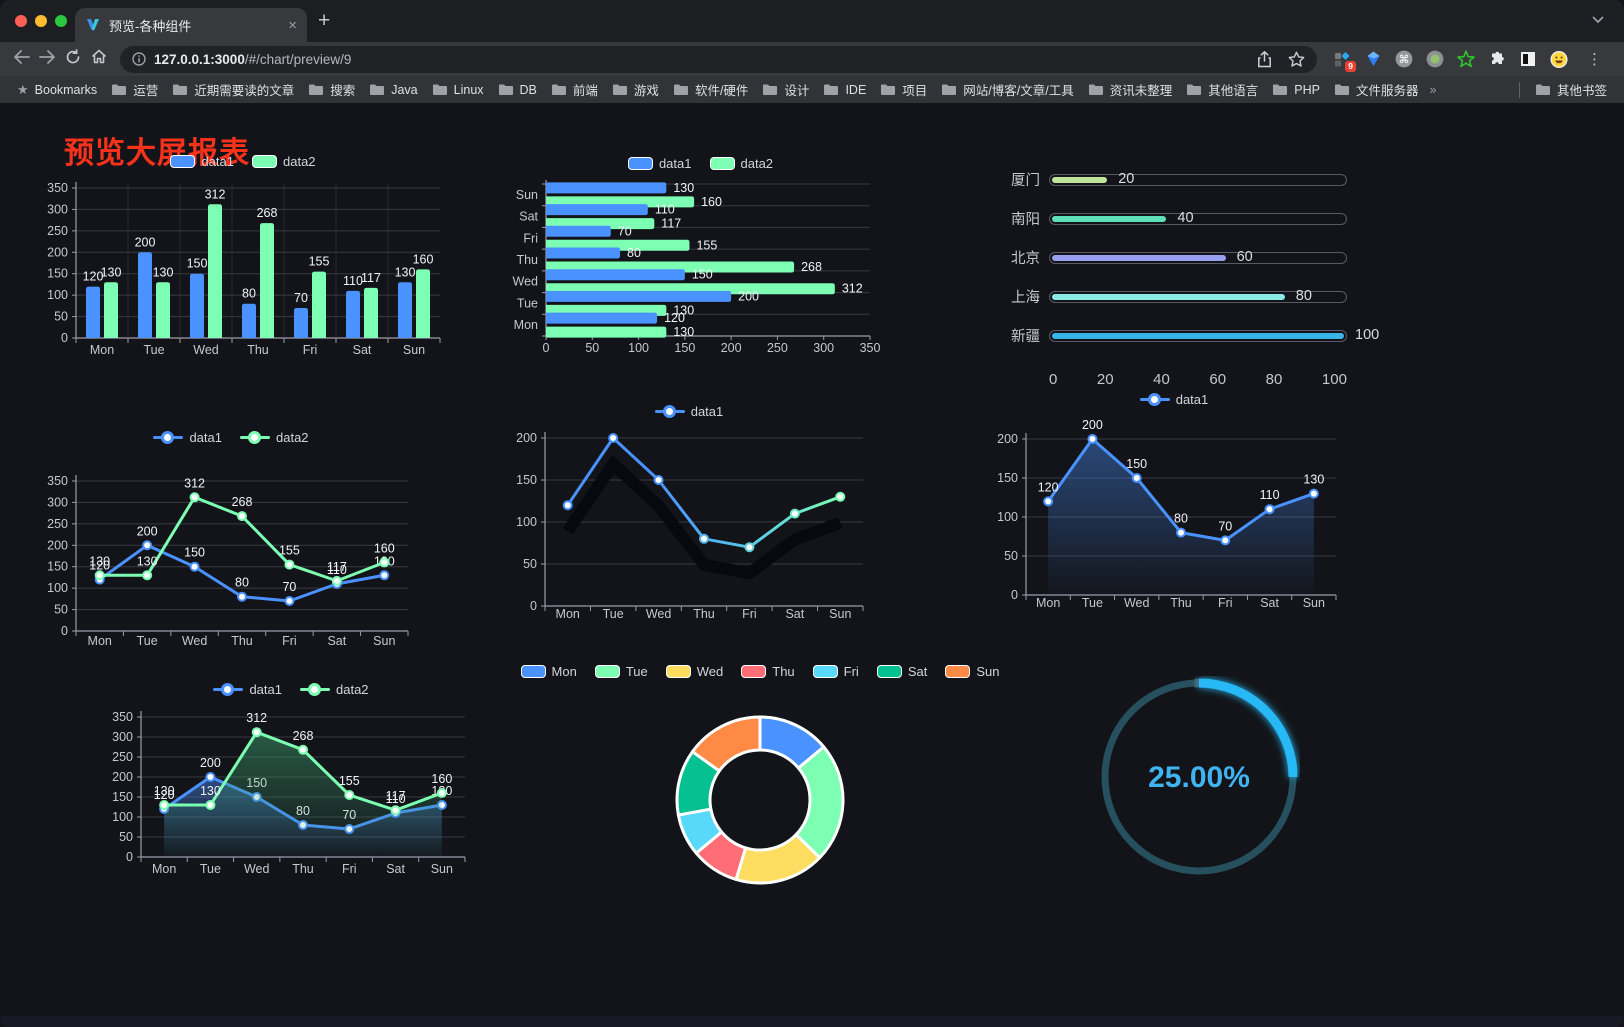 The height and width of the screenshot is (1027, 1624). I want to click on legend-item: Wed, so click(694, 671).